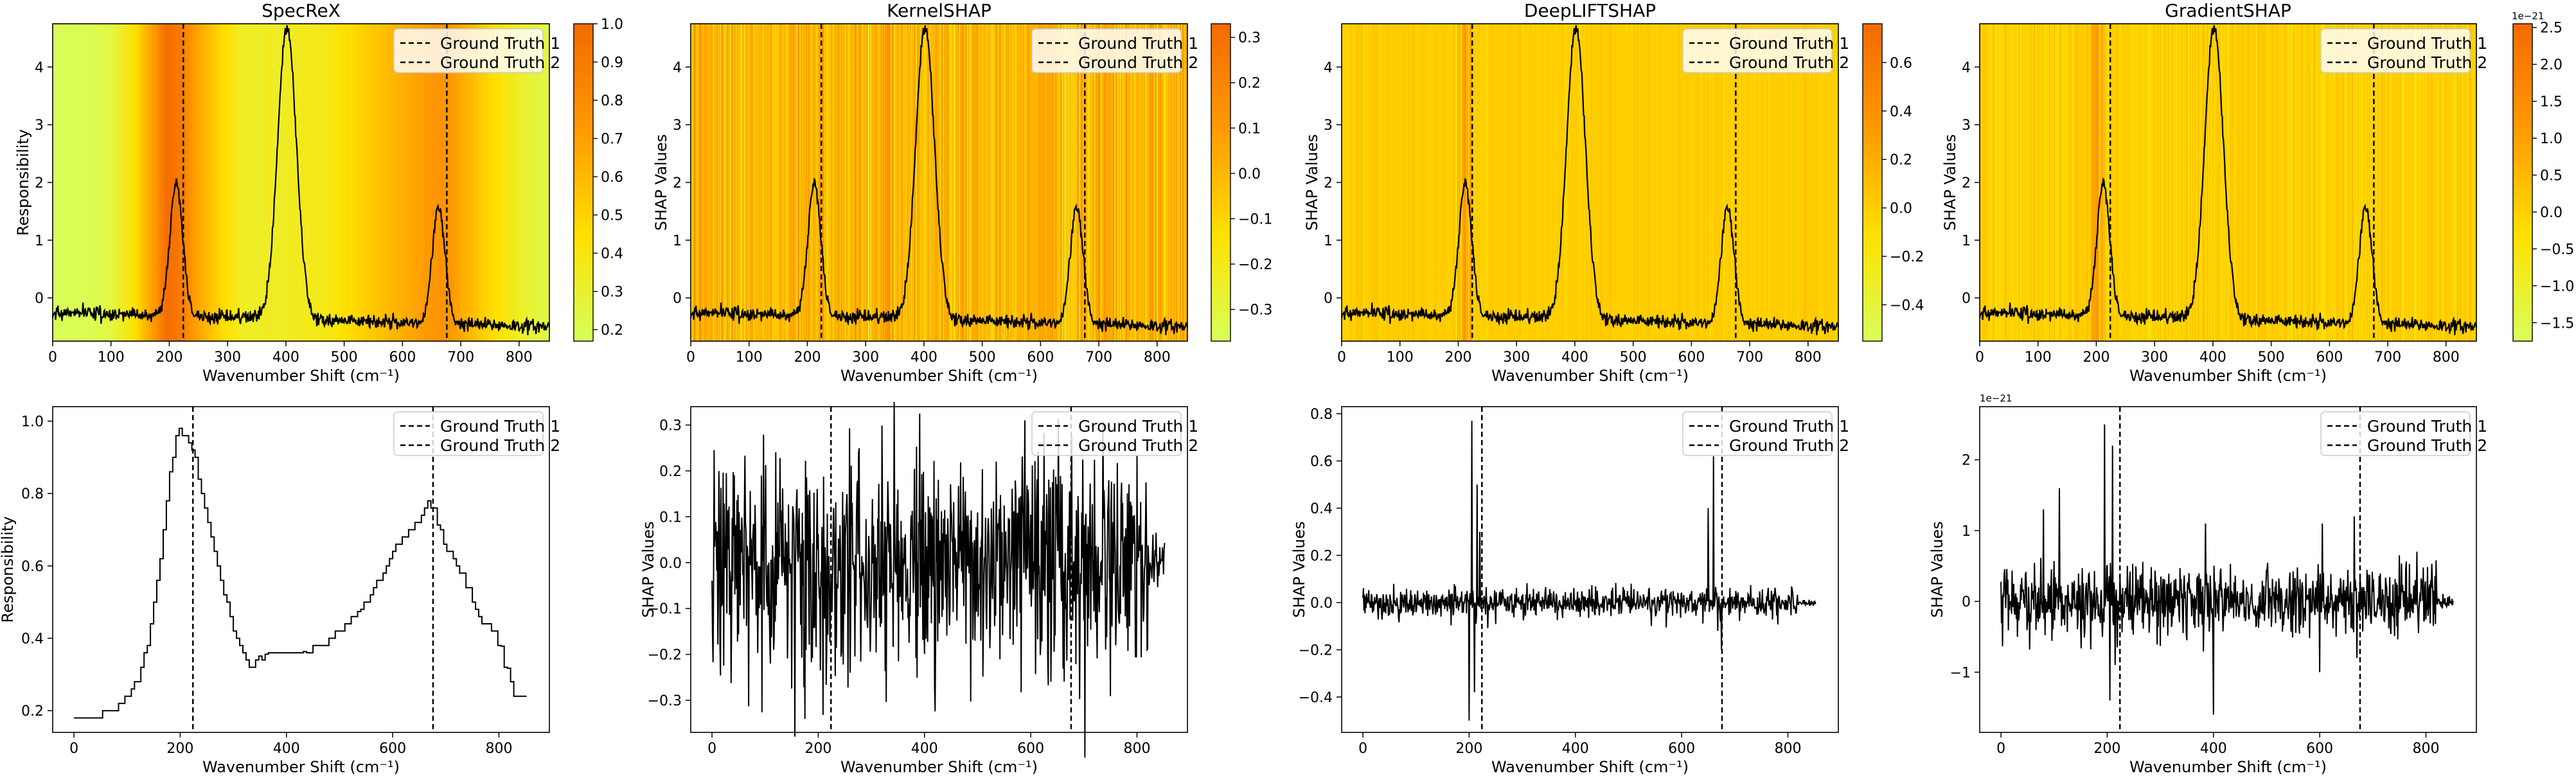 The height and width of the screenshot is (778, 2576). I want to click on y-tick-label: 0.8, so click(1322, 415).